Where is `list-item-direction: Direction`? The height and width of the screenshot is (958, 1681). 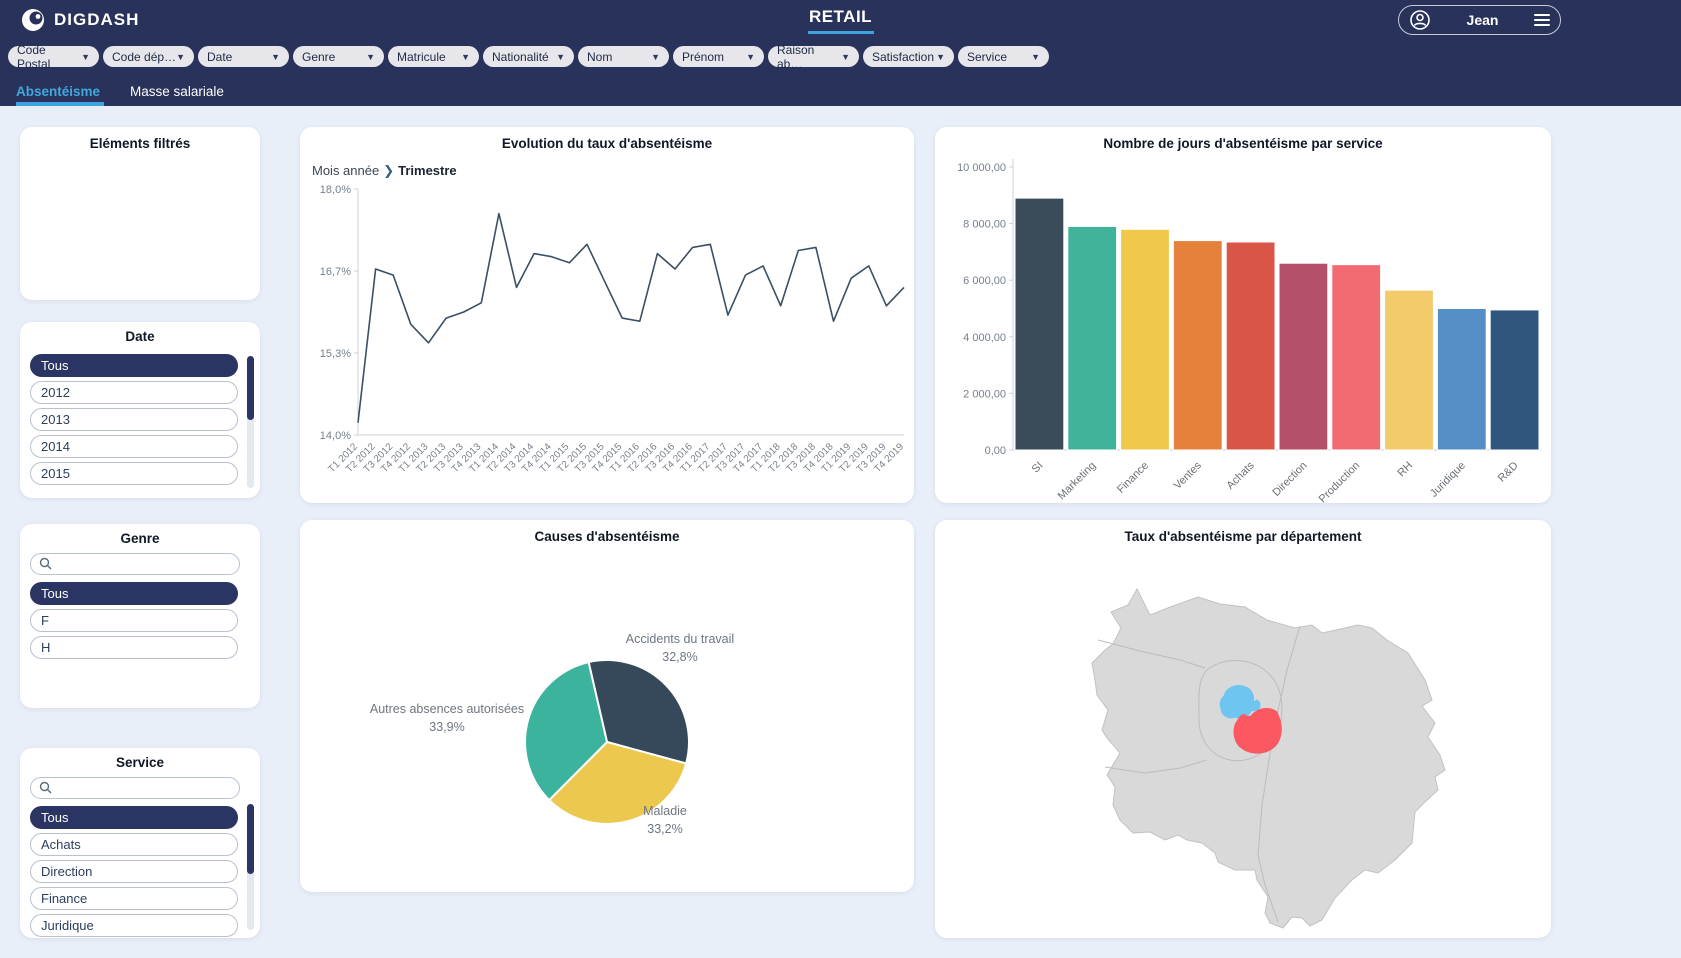 list-item-direction: Direction is located at coordinates (134, 871).